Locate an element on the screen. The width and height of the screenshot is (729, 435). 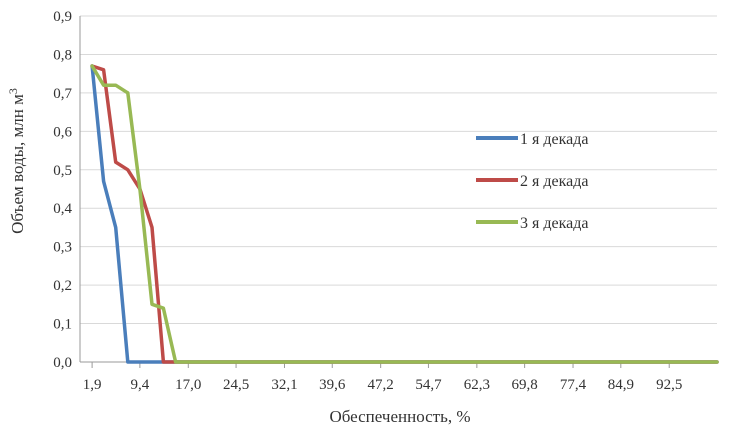
y-tick-labels: 0,0 0,1 0,2 0,3 0,4 0,5 0,6 0,7 0,8 0,9 is located at coordinates (62, 190).